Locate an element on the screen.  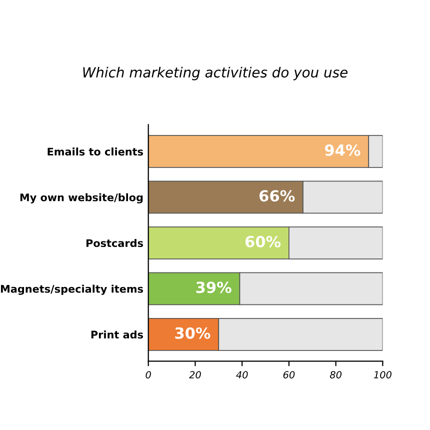
y-tick-label: Print ads is located at coordinates (117, 334).